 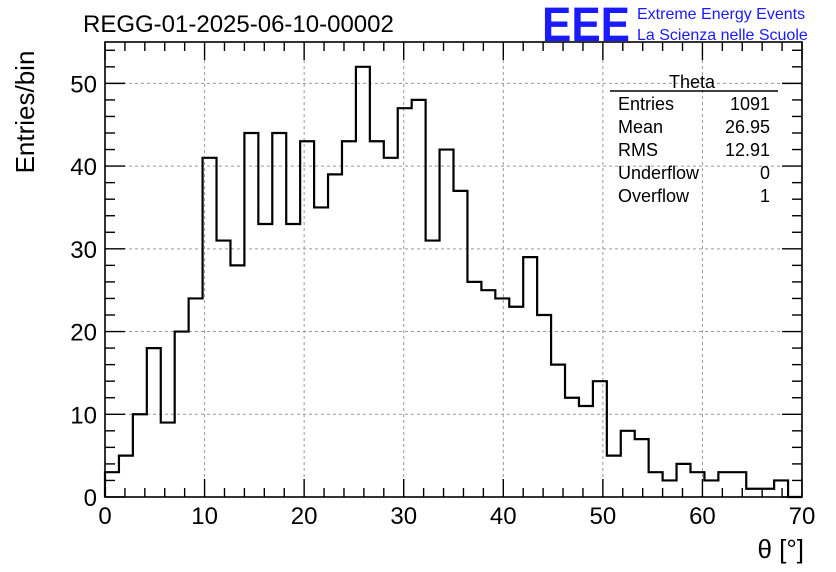 I want to click on x-tick-label: 30, so click(x=403, y=516).